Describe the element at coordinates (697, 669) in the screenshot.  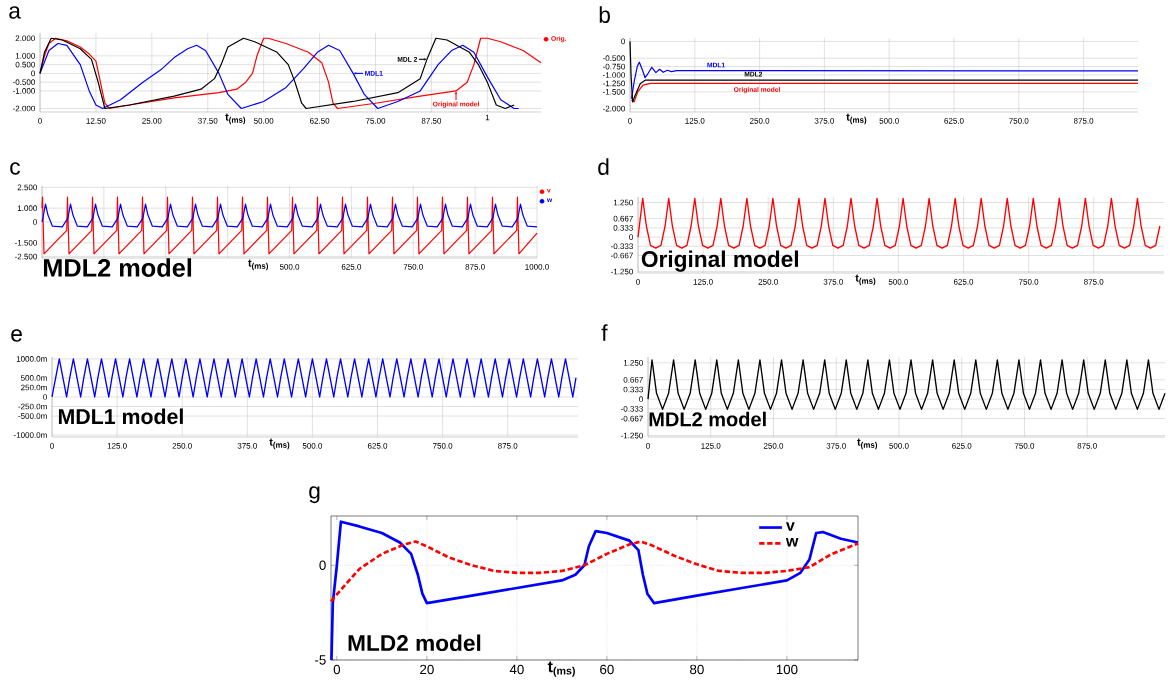
I see `x-tick-label: 80` at that location.